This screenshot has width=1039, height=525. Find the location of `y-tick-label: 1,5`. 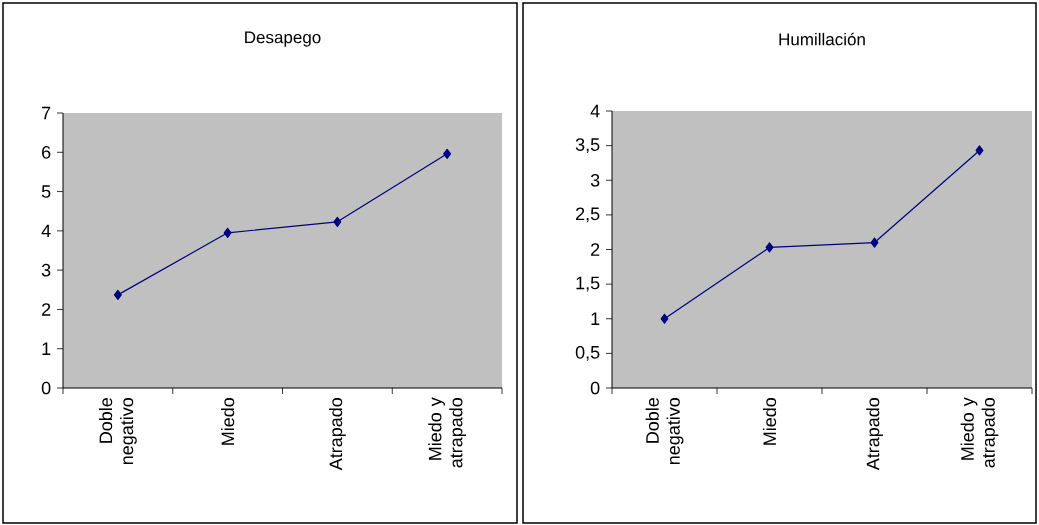

y-tick-label: 1,5 is located at coordinates (588, 284).